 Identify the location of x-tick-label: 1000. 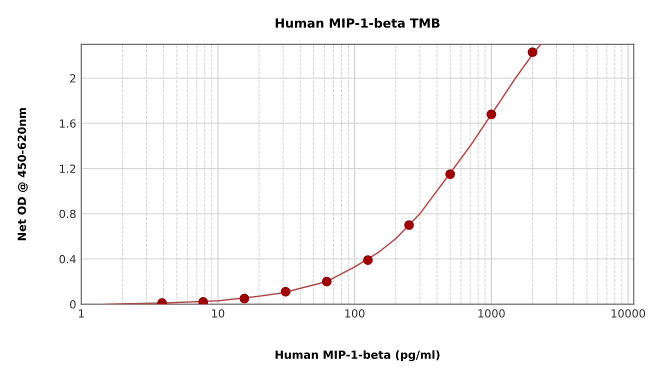
(491, 313).